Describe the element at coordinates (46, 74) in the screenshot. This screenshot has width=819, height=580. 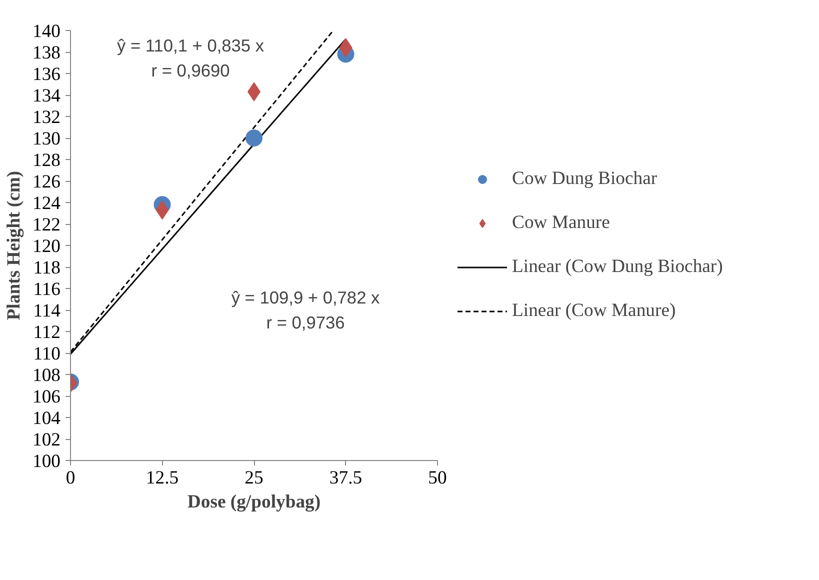
I see `y-tick-label: 136` at that location.